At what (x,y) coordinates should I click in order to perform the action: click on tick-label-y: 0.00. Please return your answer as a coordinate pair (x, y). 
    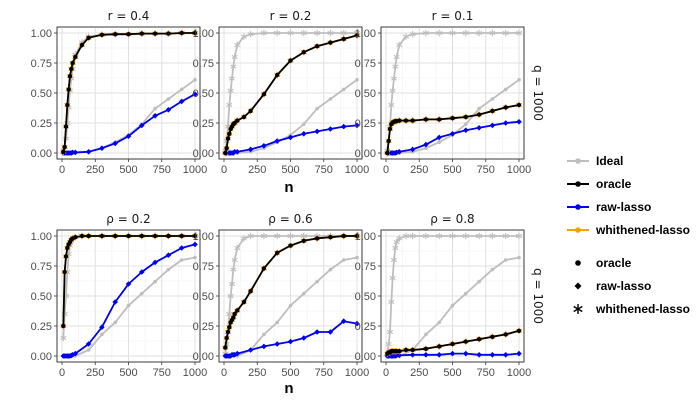
    Looking at the image, I should click on (203, 154).